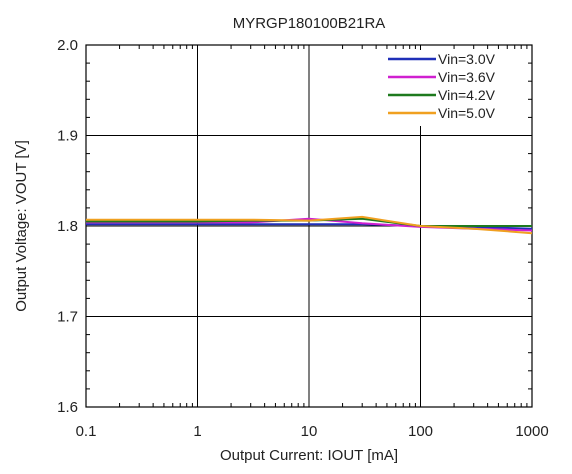 Image resolution: width=572 pixels, height=474 pixels. I want to click on y-tick-label: 2.0, so click(67, 45).